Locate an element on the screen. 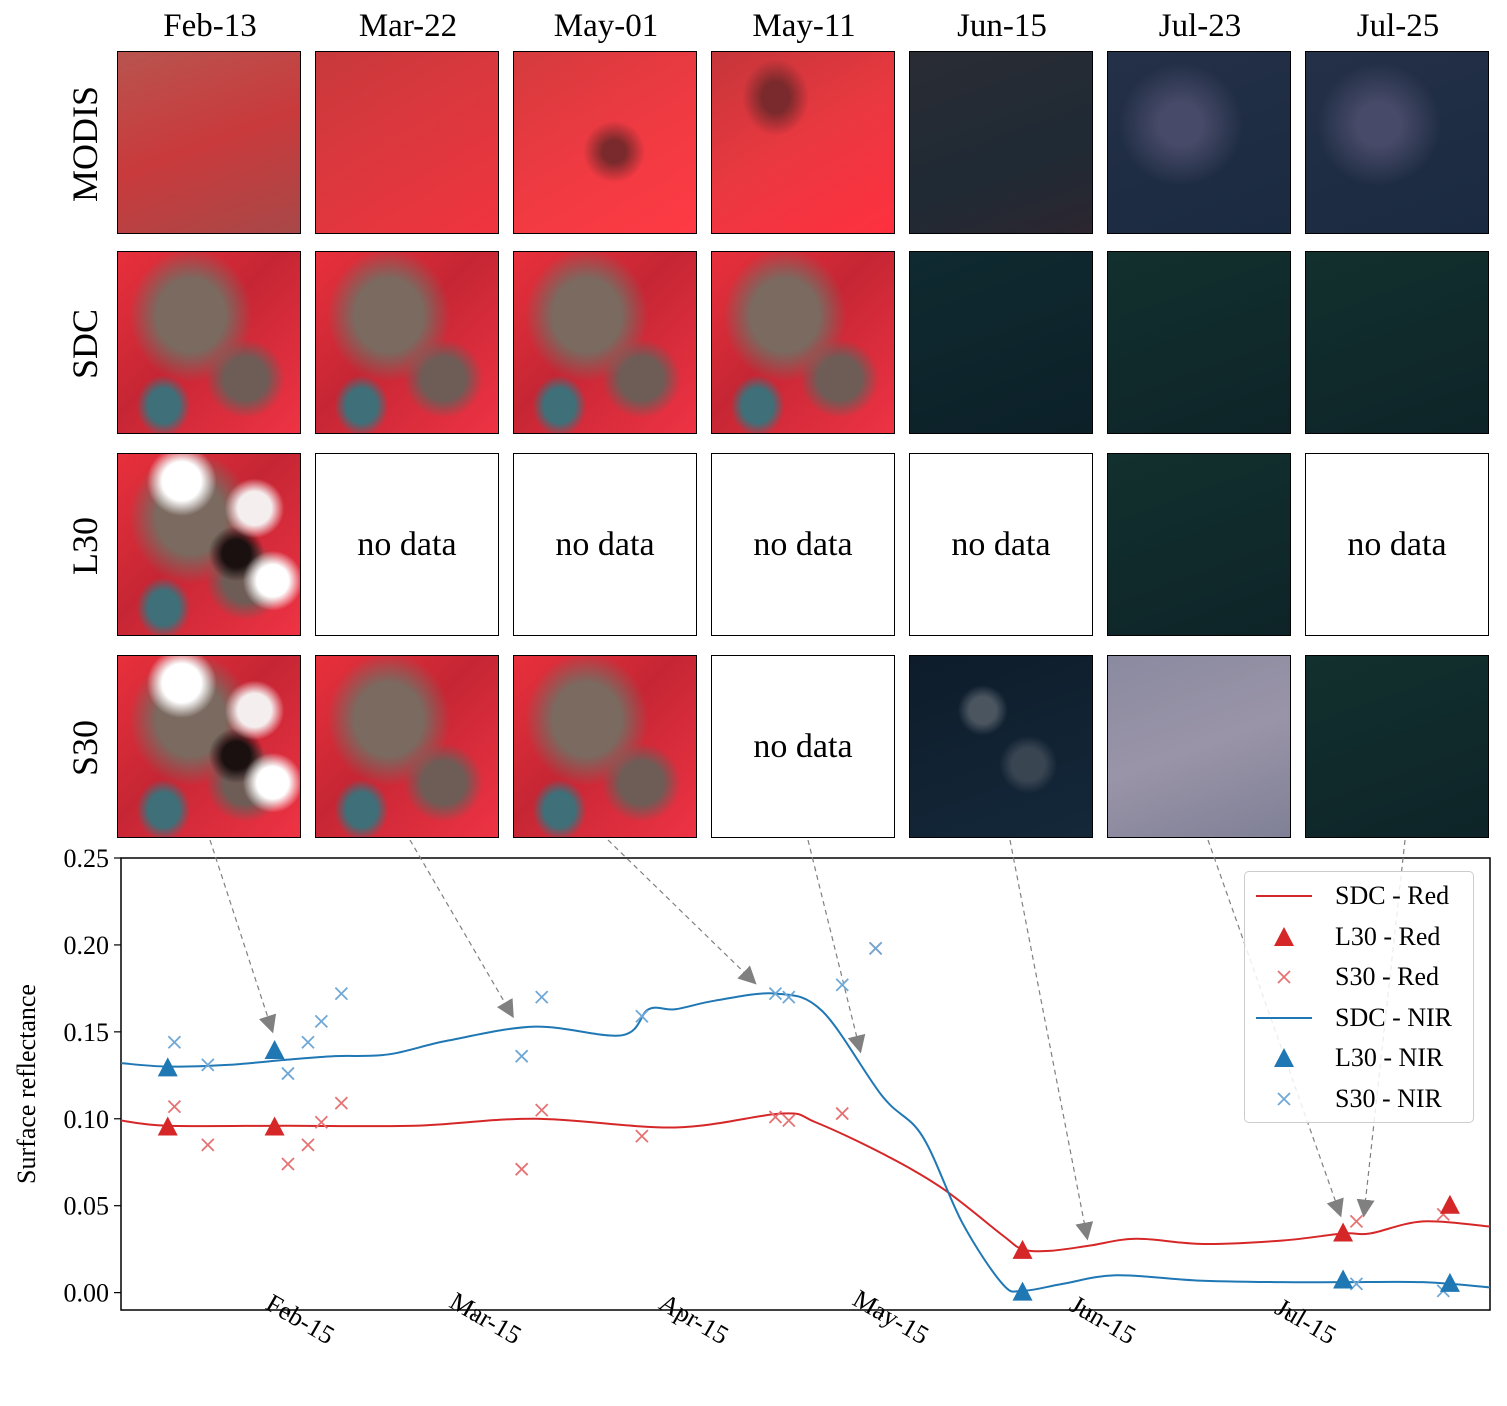 This screenshot has width=1507, height=1406. legend-item: L30 - Red is located at coordinates (1342, 937).